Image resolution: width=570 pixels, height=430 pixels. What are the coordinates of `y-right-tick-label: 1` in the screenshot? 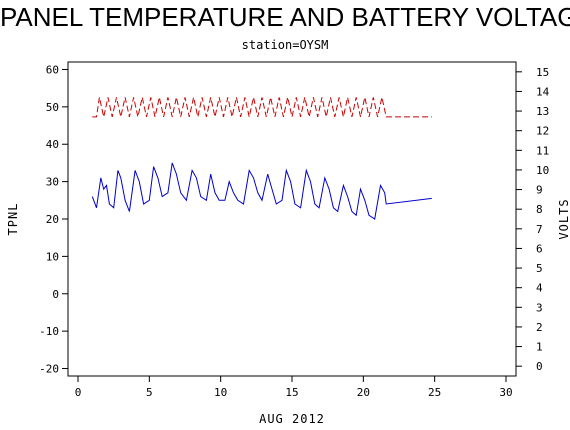 It's located at (539, 347).